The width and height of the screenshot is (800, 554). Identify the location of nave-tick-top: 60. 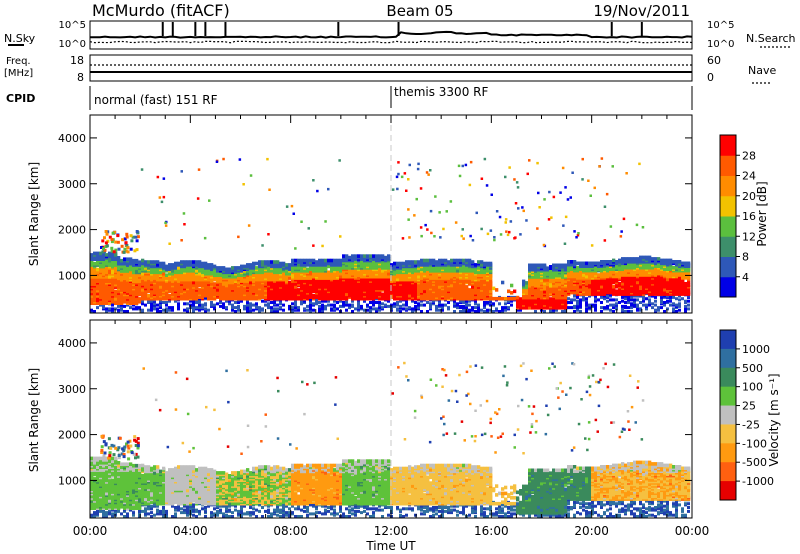
(714, 60).